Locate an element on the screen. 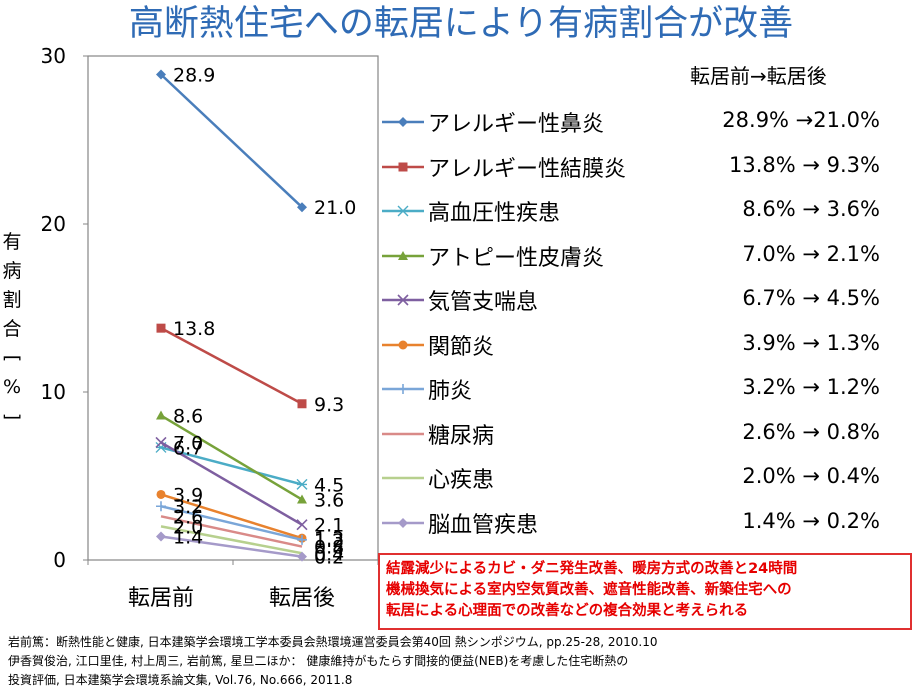 This screenshot has width=922, height=693. legend-item: 気管支喘息 6.7% → 4.5% is located at coordinates (630, 300).